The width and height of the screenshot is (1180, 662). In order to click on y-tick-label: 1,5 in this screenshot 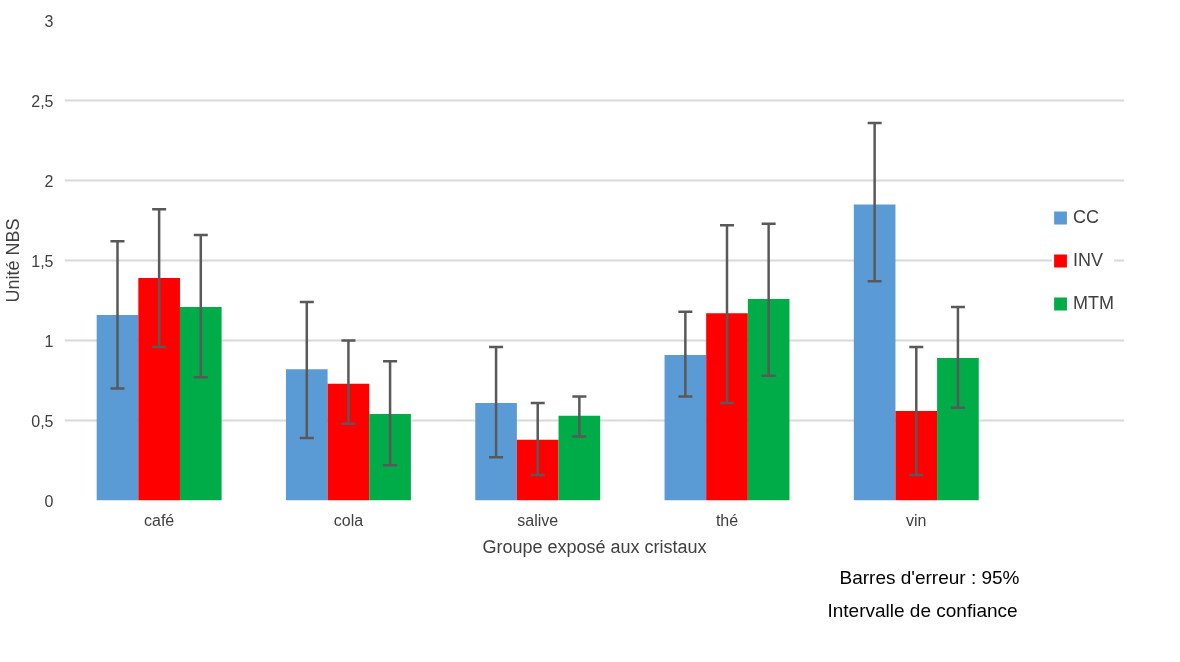, I will do `click(42, 261)`.